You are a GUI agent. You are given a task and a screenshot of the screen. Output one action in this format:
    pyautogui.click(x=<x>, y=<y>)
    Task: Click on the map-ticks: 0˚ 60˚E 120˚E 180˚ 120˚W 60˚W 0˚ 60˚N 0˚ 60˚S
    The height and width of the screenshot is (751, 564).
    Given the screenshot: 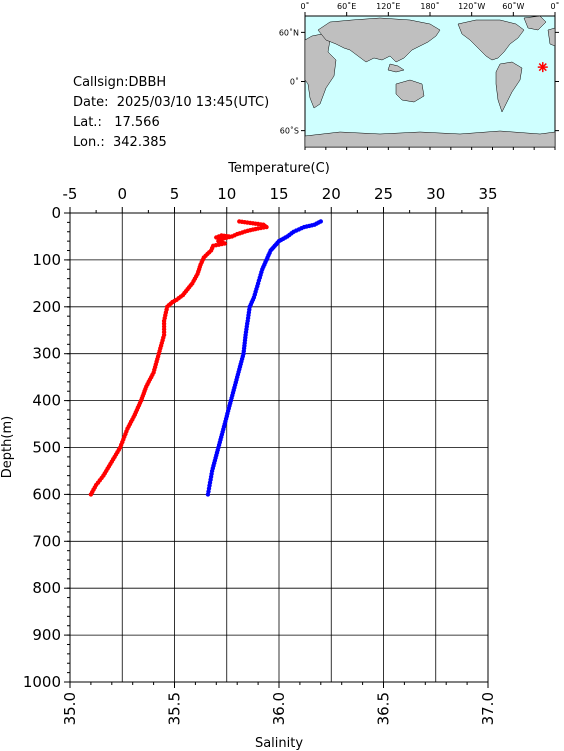 What is the action you would take?
    pyautogui.click(x=419, y=75)
    